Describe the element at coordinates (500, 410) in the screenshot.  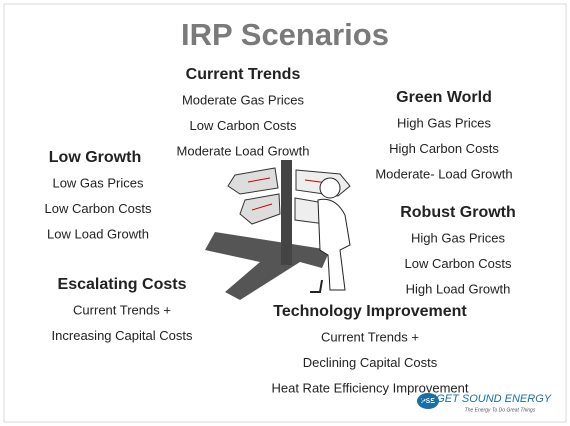
I see `logo-tagline: The Energy To Do Great Things` at that location.